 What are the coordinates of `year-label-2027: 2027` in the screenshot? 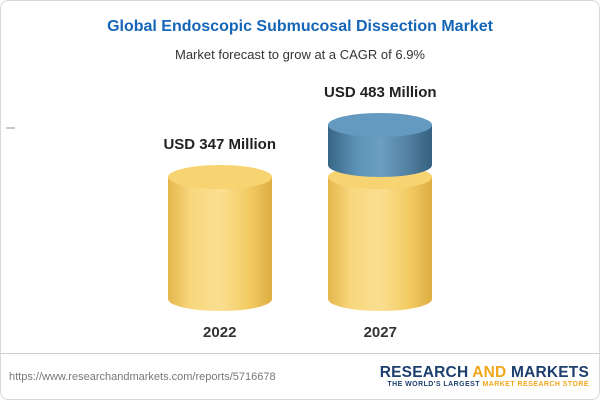 It's located at (380, 332).